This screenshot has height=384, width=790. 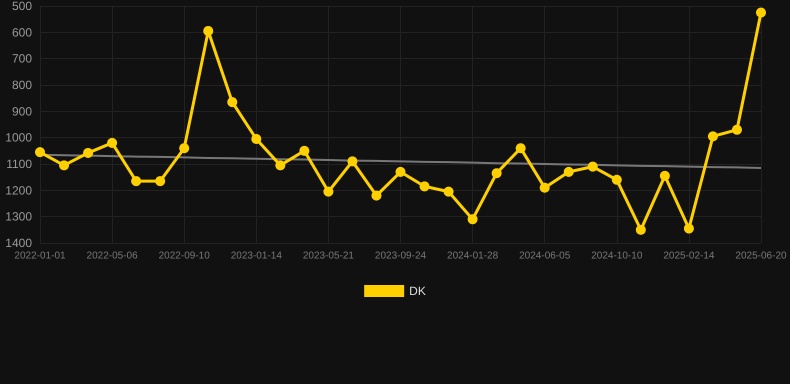 What do you see at coordinates (19, 164) in the screenshot?
I see `y-tick-label: 1100` at bounding box center [19, 164].